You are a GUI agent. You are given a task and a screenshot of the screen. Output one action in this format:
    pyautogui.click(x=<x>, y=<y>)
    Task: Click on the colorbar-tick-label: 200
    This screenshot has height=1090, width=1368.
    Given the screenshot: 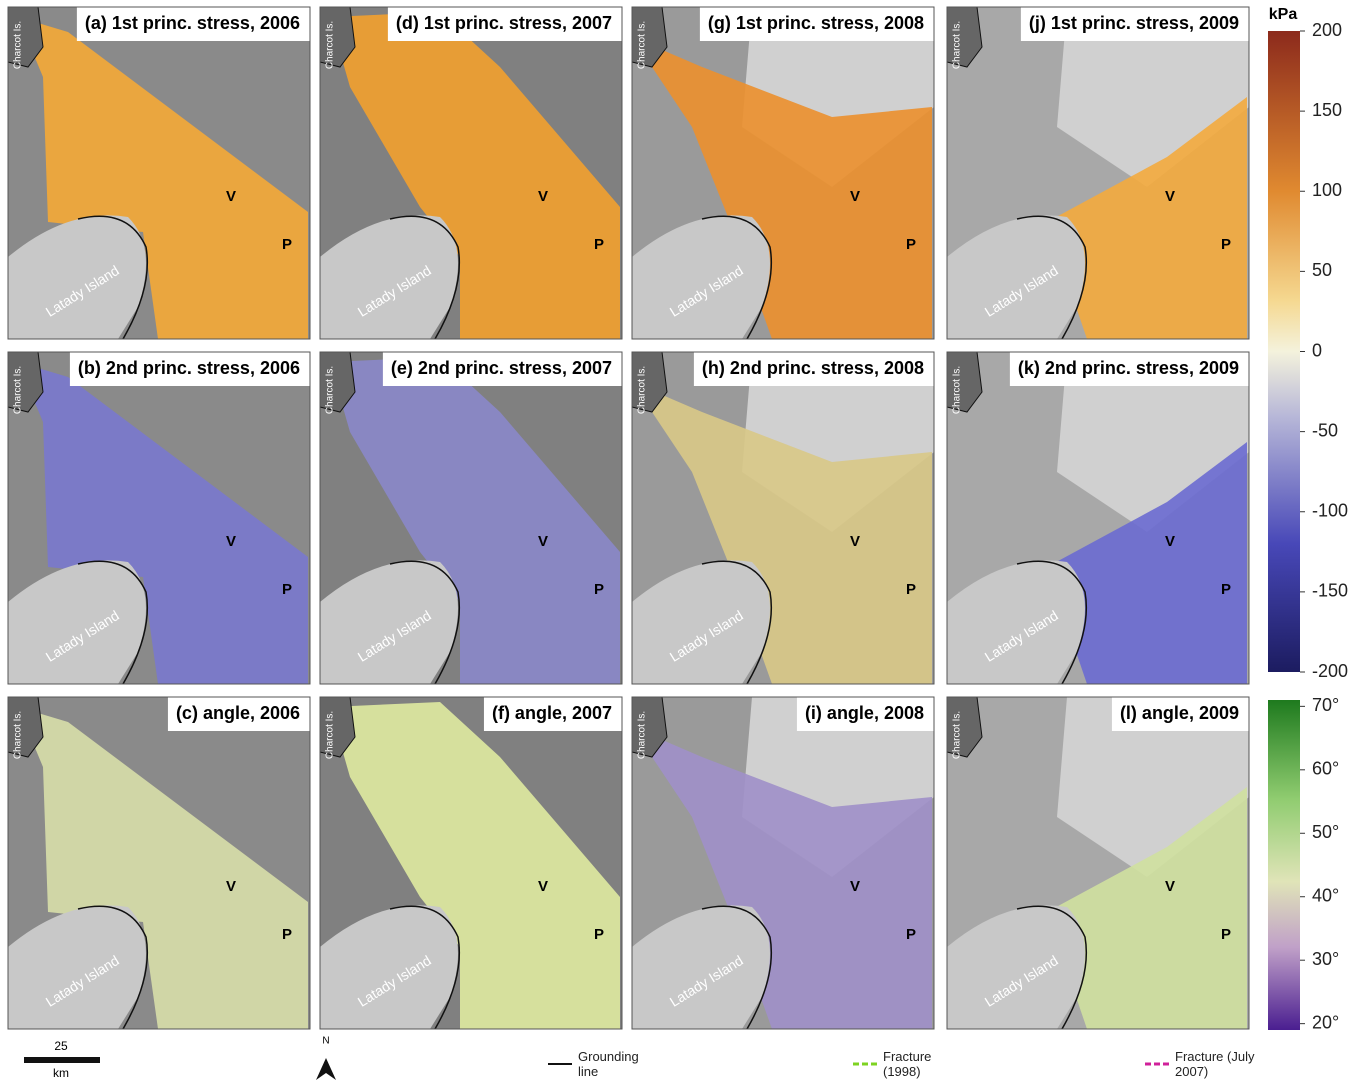 What is the action you would take?
    pyautogui.click(x=1327, y=30)
    